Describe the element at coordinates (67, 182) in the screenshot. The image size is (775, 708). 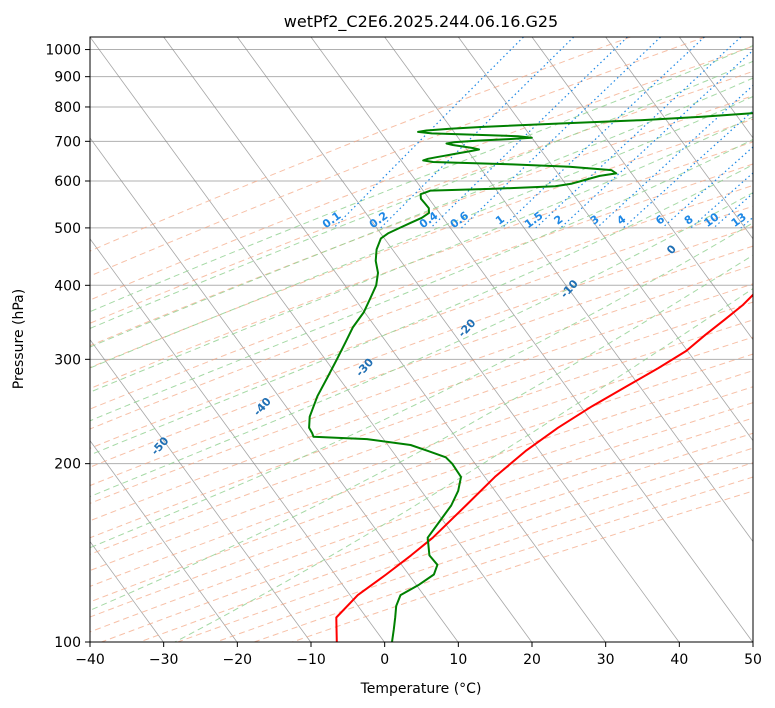
I see `y-tick-label: 600` at that location.